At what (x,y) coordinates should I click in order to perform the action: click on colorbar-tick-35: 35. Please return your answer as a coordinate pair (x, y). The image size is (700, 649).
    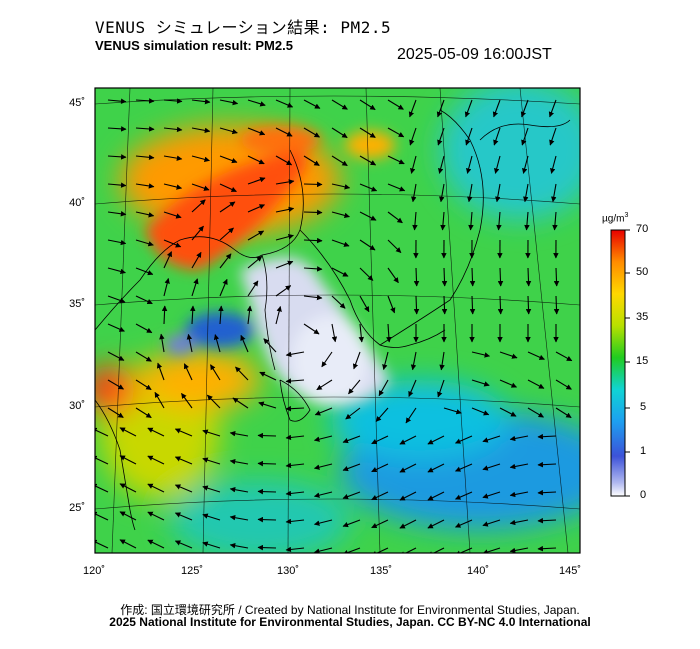
    Looking at the image, I should click on (642, 317).